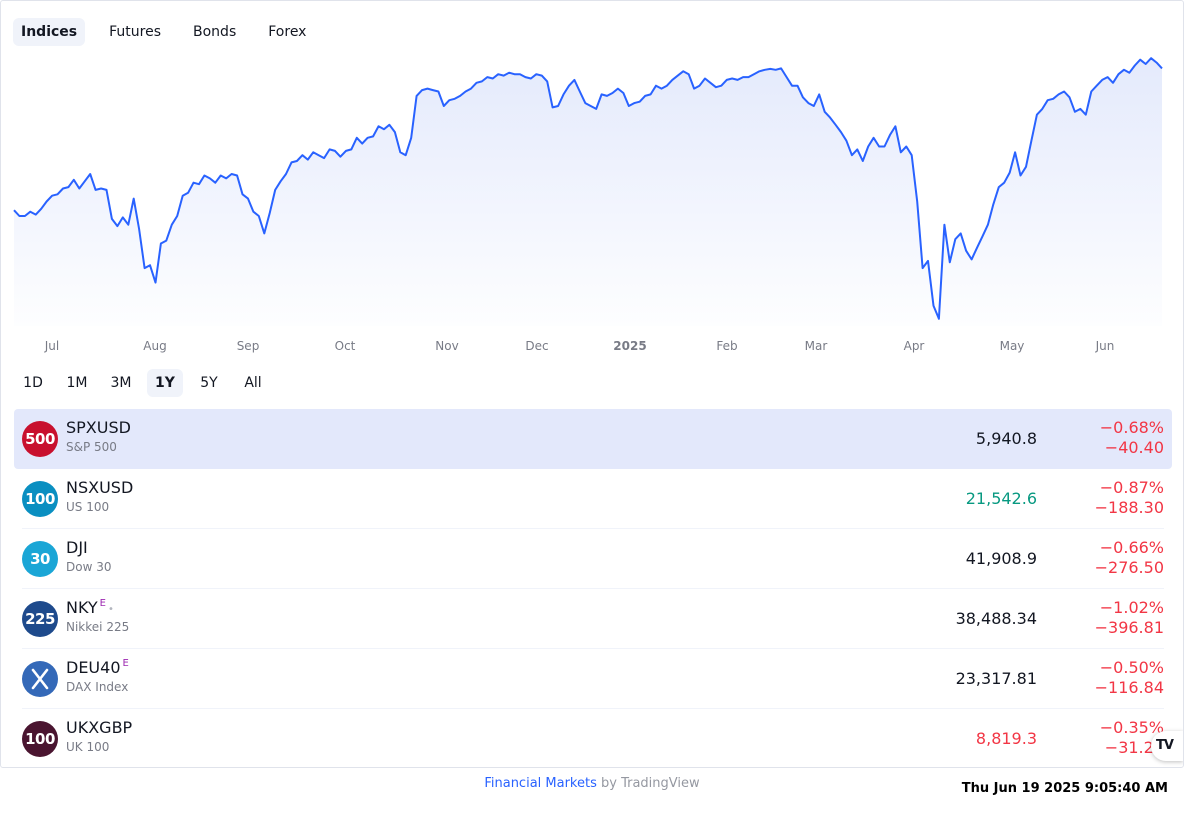  What do you see at coordinates (648, 783) in the screenshot?
I see `footer-suffix: by TradingView` at bounding box center [648, 783].